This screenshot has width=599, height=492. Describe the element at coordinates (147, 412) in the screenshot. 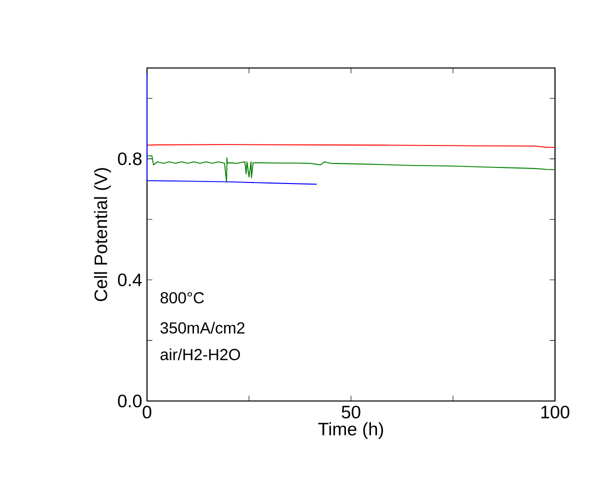

I see `x-tick-label: 0` at that location.